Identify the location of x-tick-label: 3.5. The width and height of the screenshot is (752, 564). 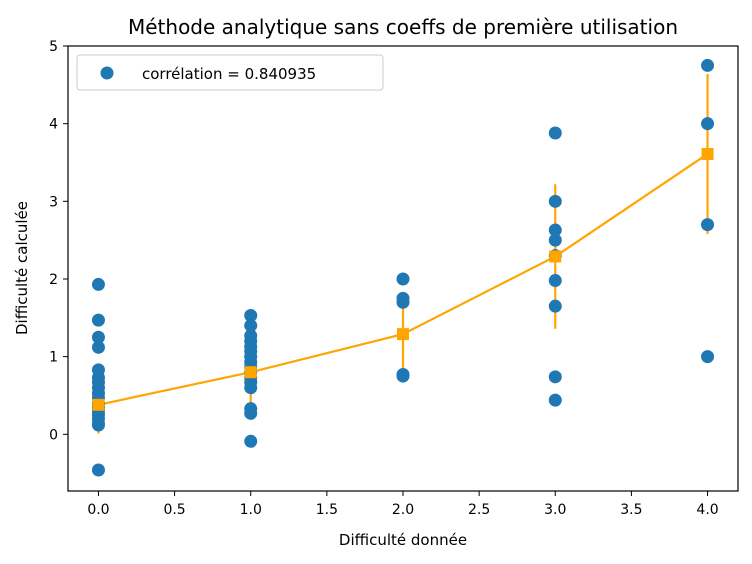
(631, 510).